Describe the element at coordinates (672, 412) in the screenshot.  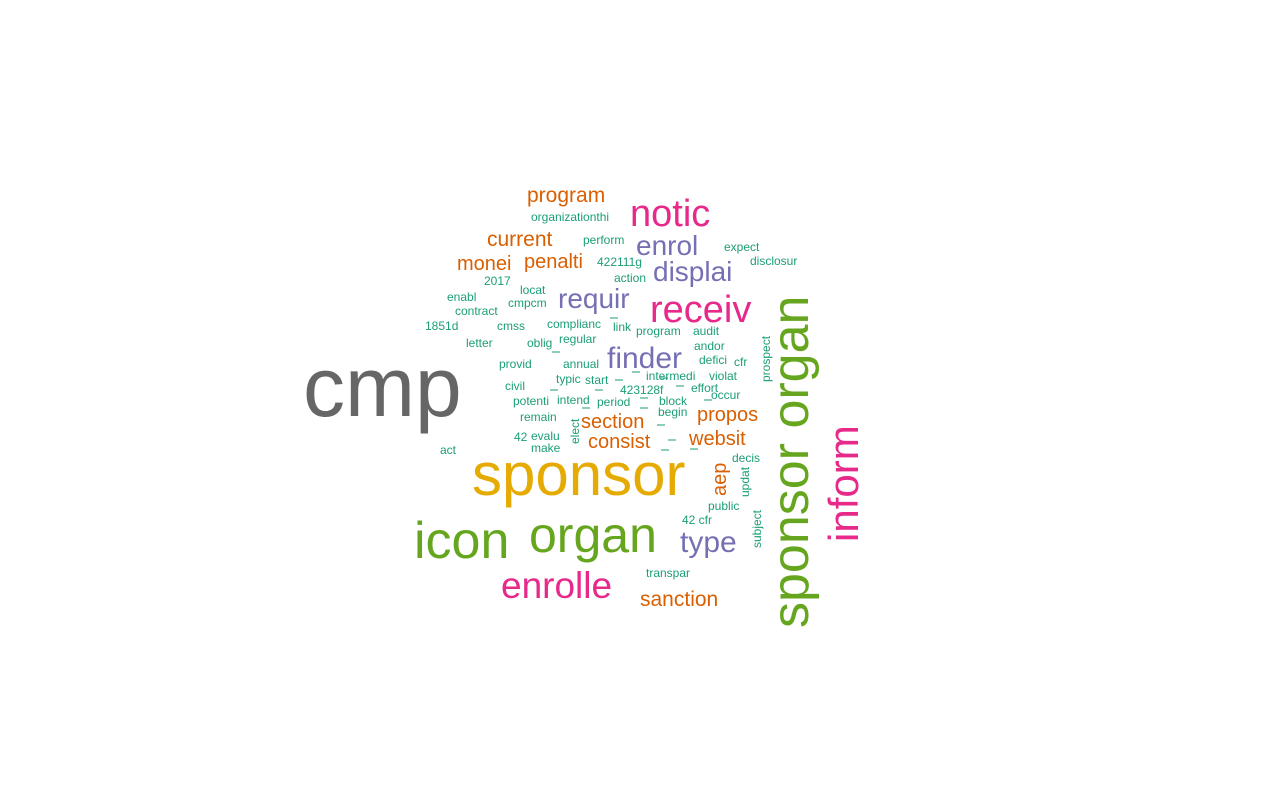
I see `word-begin: begin` at that location.